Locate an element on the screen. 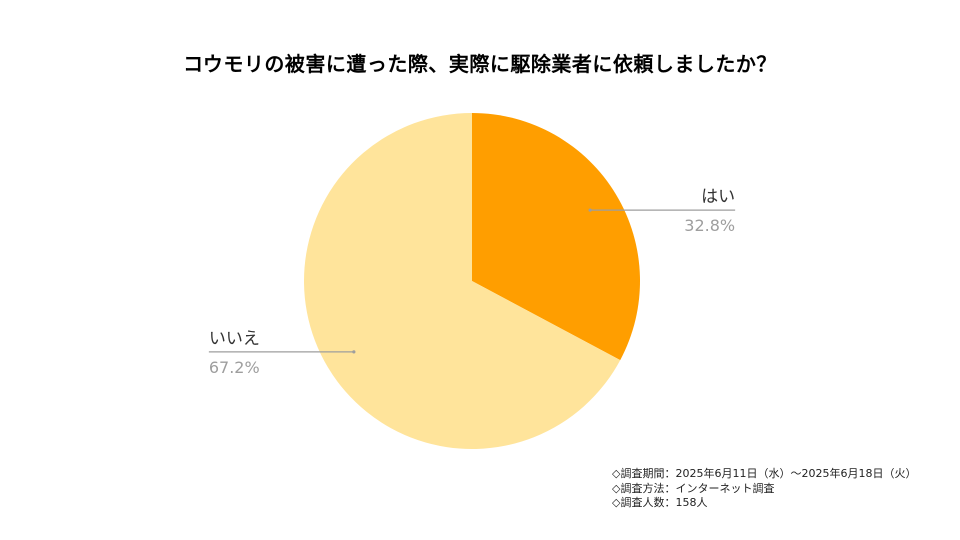 This screenshot has width=960, height=540. slice-value-no: 67.2% is located at coordinates (234, 367).